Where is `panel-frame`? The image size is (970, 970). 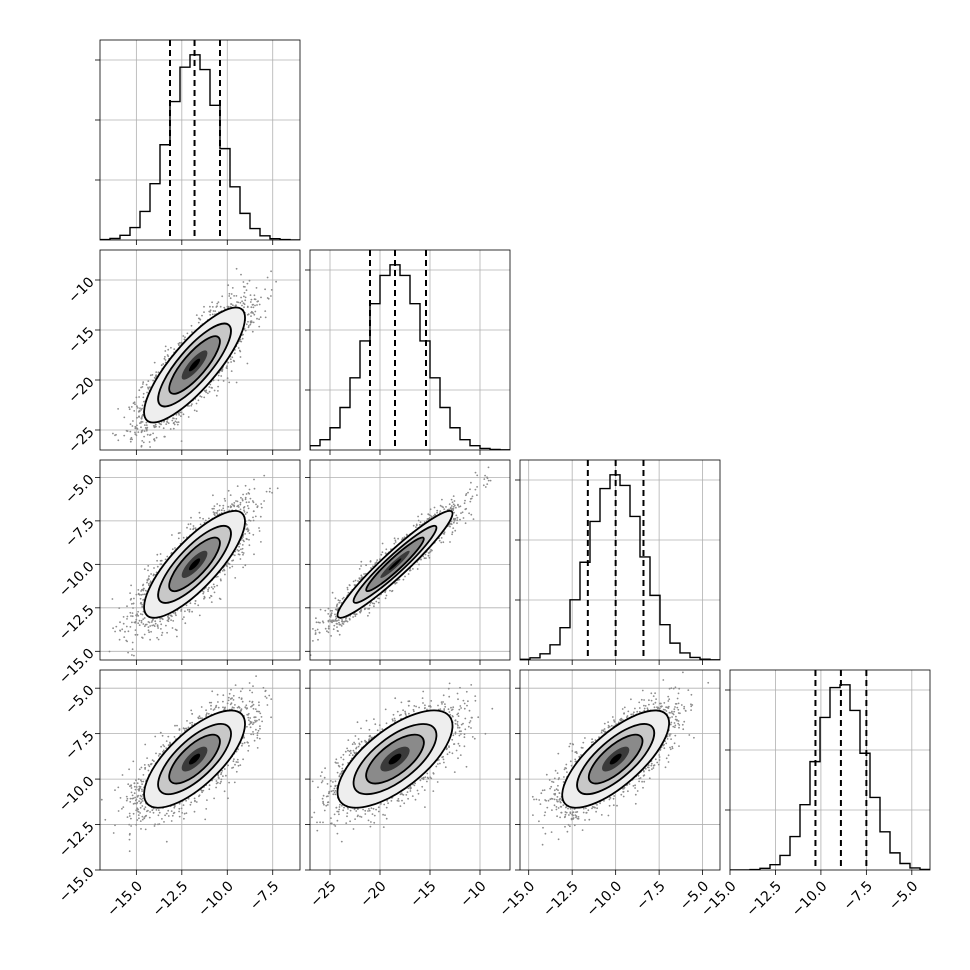 panel-frame is located at coordinates (200, 770).